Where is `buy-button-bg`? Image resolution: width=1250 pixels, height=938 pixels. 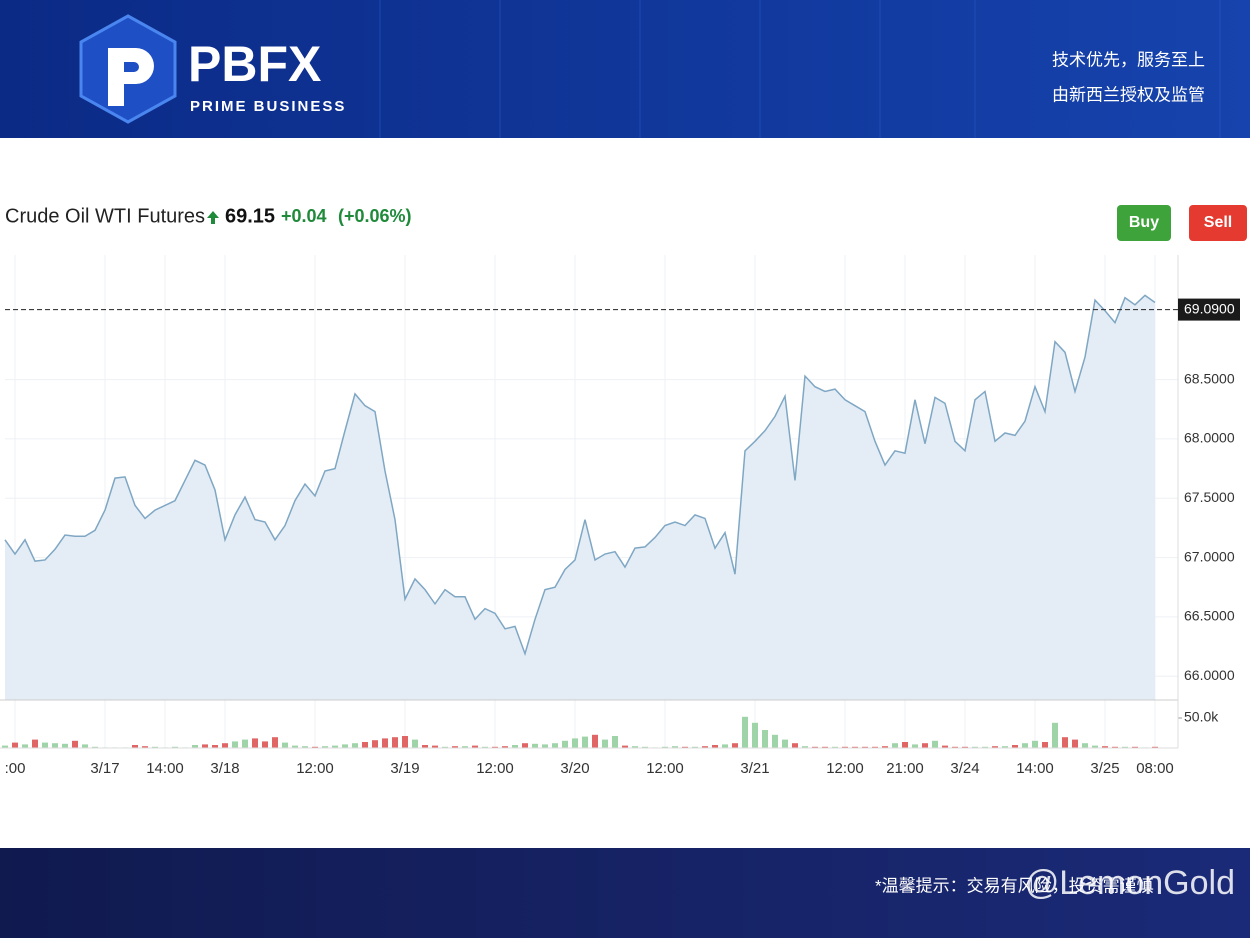
buy-button-bg is located at coordinates (1144, 223).